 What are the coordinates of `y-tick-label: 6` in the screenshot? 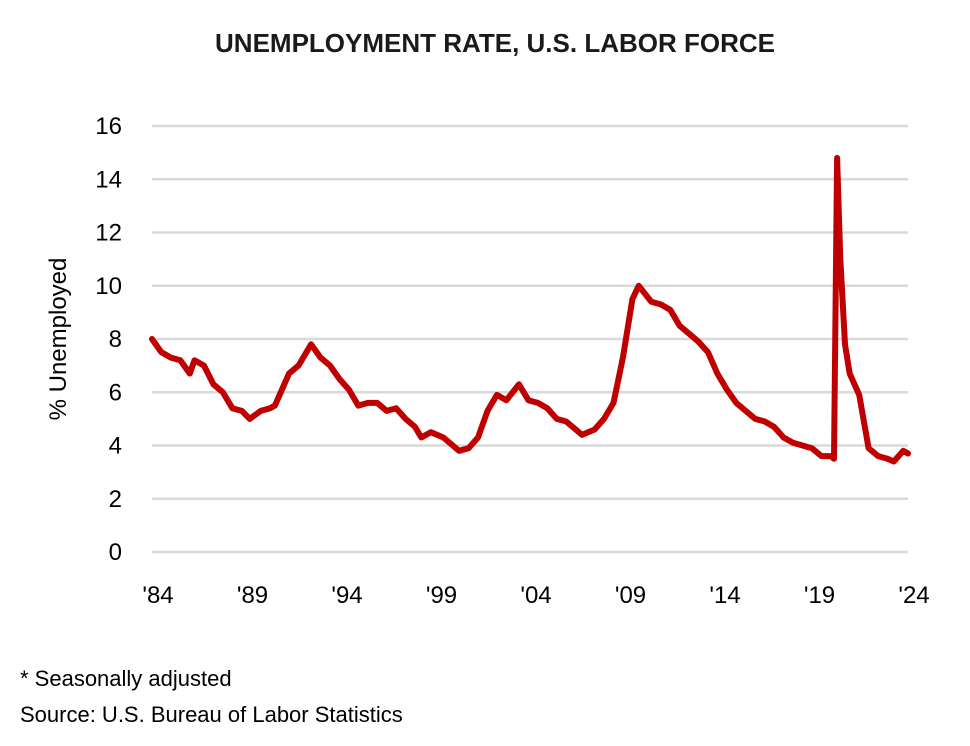 It's located at (115, 392).